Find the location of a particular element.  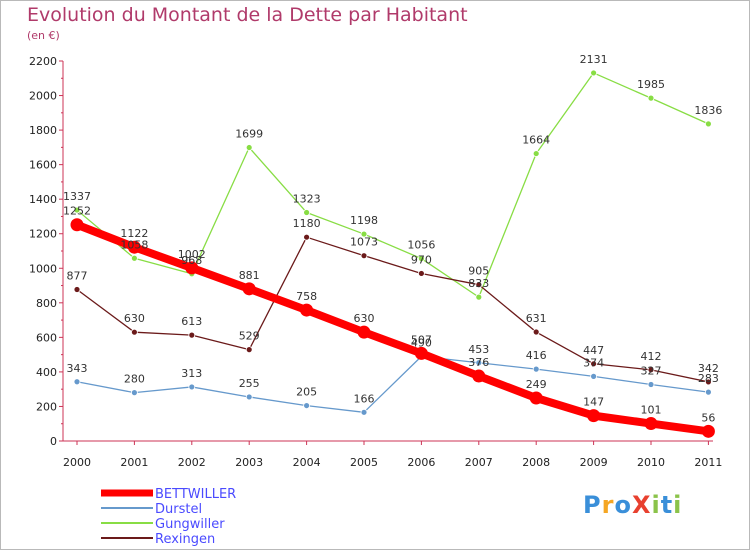

data-label: 758 is located at coordinates (306, 296).